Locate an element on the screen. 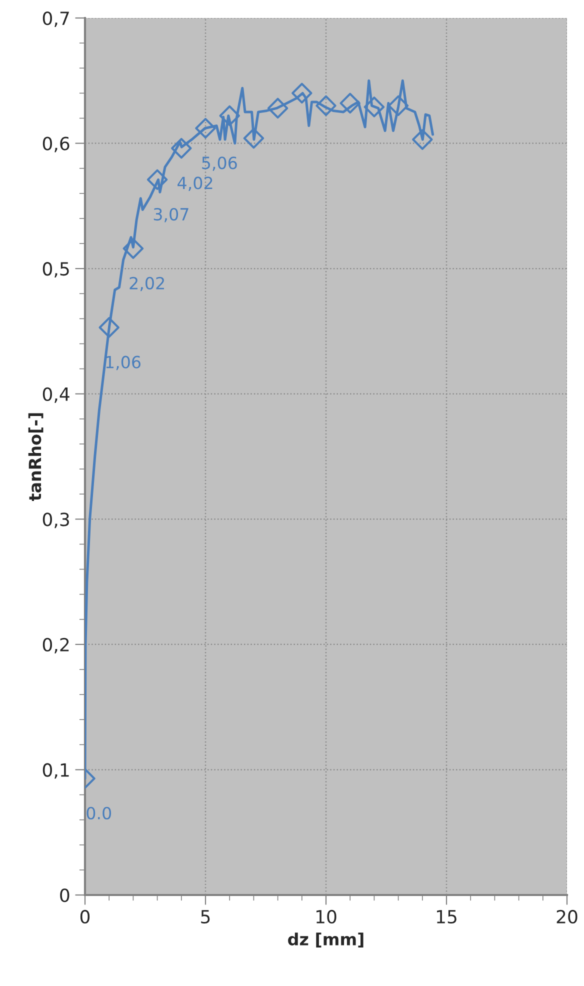 The width and height of the screenshot is (584, 986). y-axis-title: tanRho[-] is located at coordinates (36, 457).